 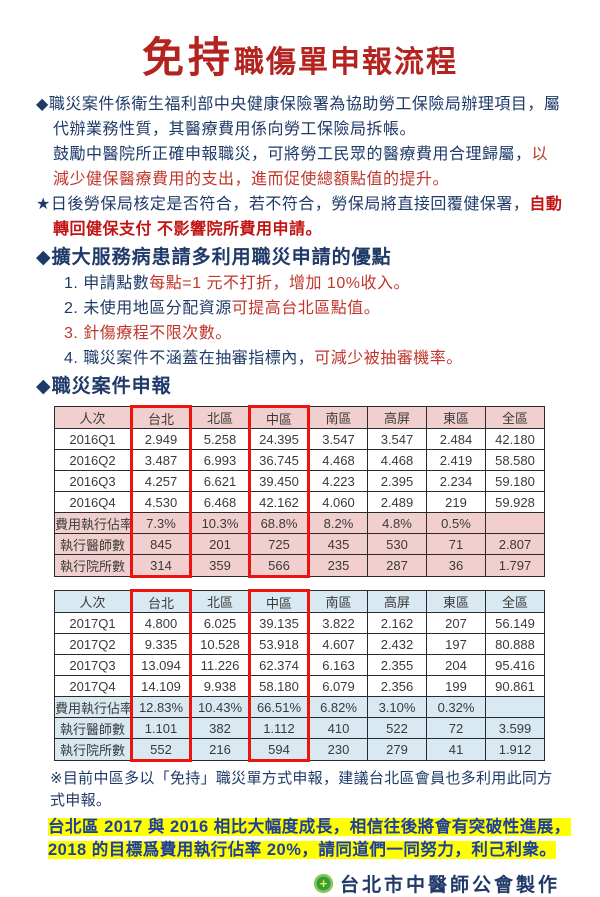 I want to click on table-cell: 2.949, so click(x=161, y=439).